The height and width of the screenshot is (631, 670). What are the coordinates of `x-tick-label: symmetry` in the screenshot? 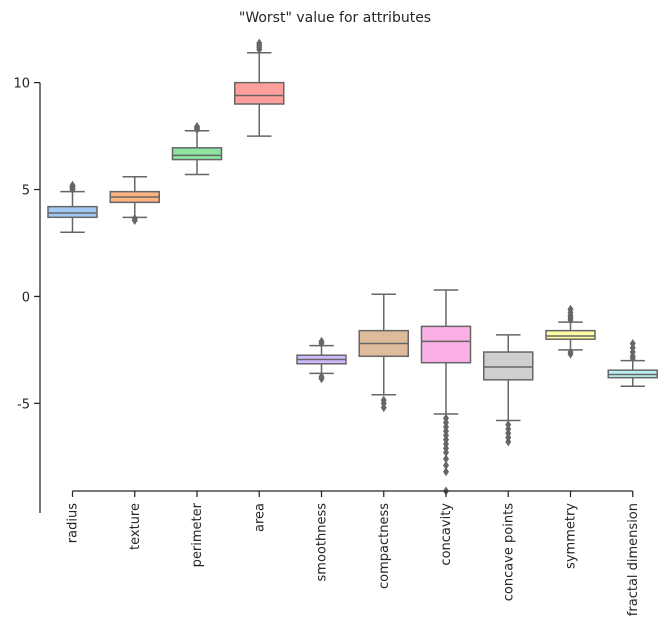 It's located at (571, 536).